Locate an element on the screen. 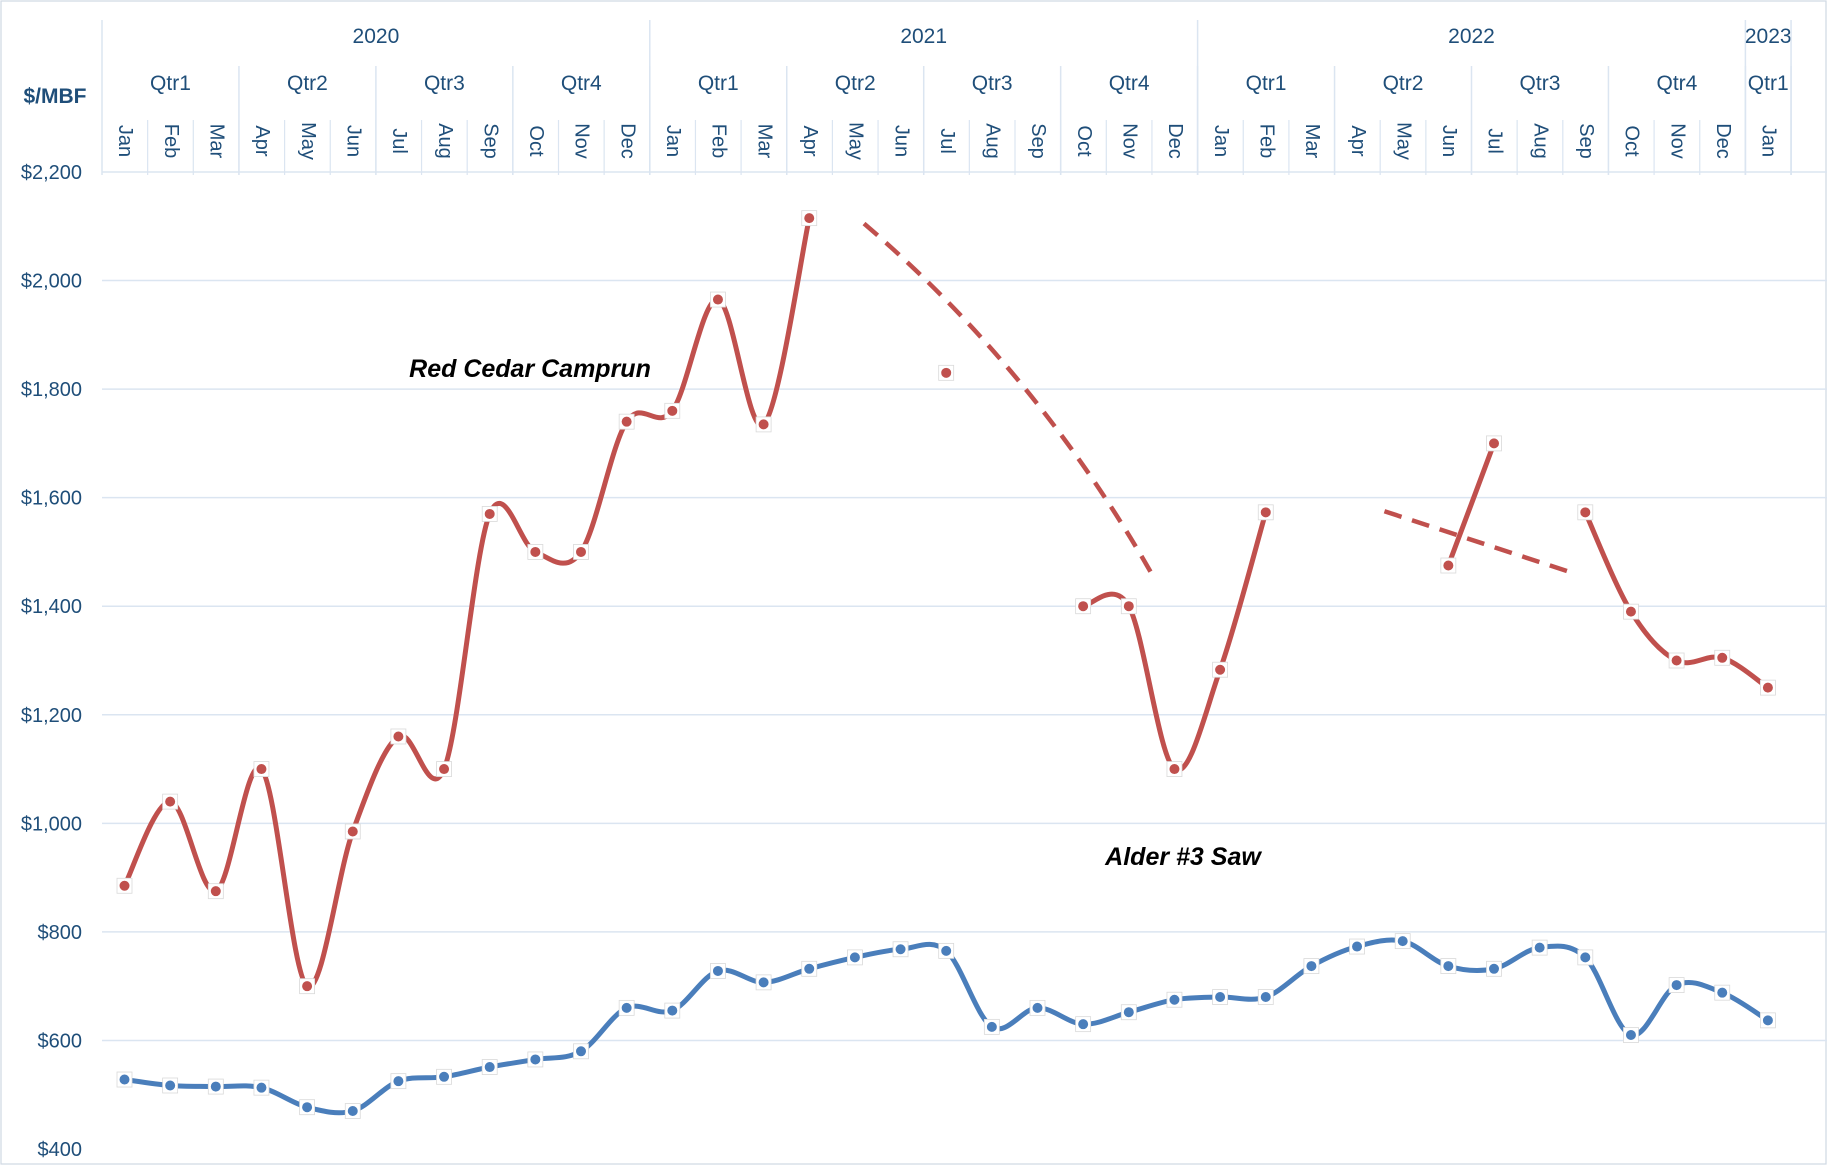  year-label: 2020 is located at coordinates (376, 36).